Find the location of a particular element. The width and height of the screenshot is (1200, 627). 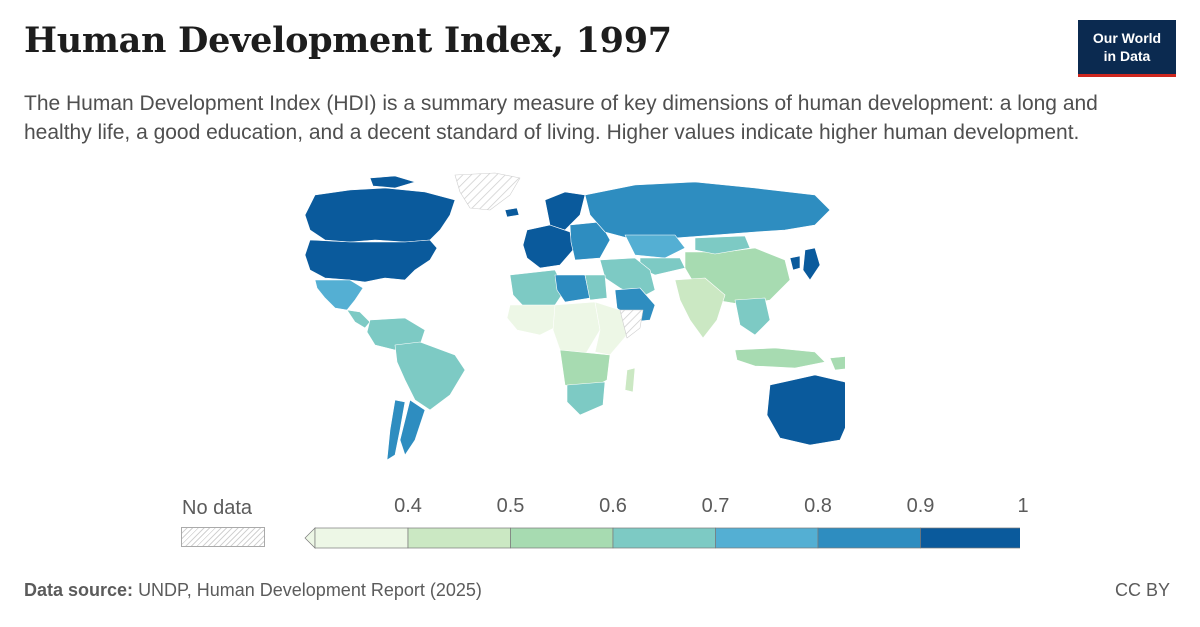

region-kazakhstan is located at coordinates (655, 246).